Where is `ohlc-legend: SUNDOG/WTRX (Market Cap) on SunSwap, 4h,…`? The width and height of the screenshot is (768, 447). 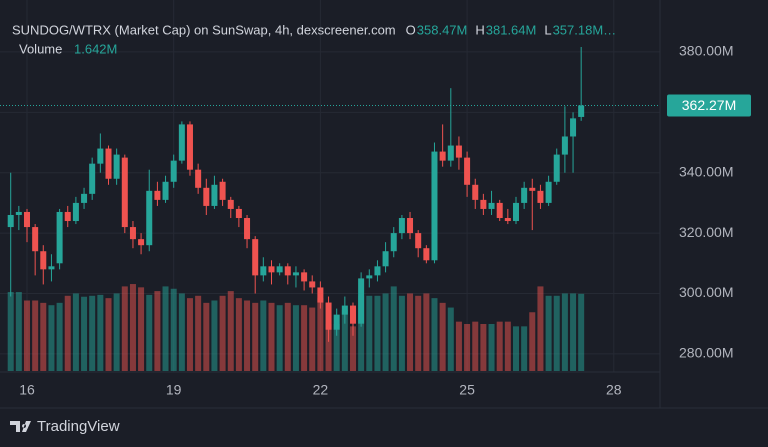 ohlc-legend: SUNDOG/WTRX (Market Cap) on SunSwap, 4h,… is located at coordinates (314, 29).